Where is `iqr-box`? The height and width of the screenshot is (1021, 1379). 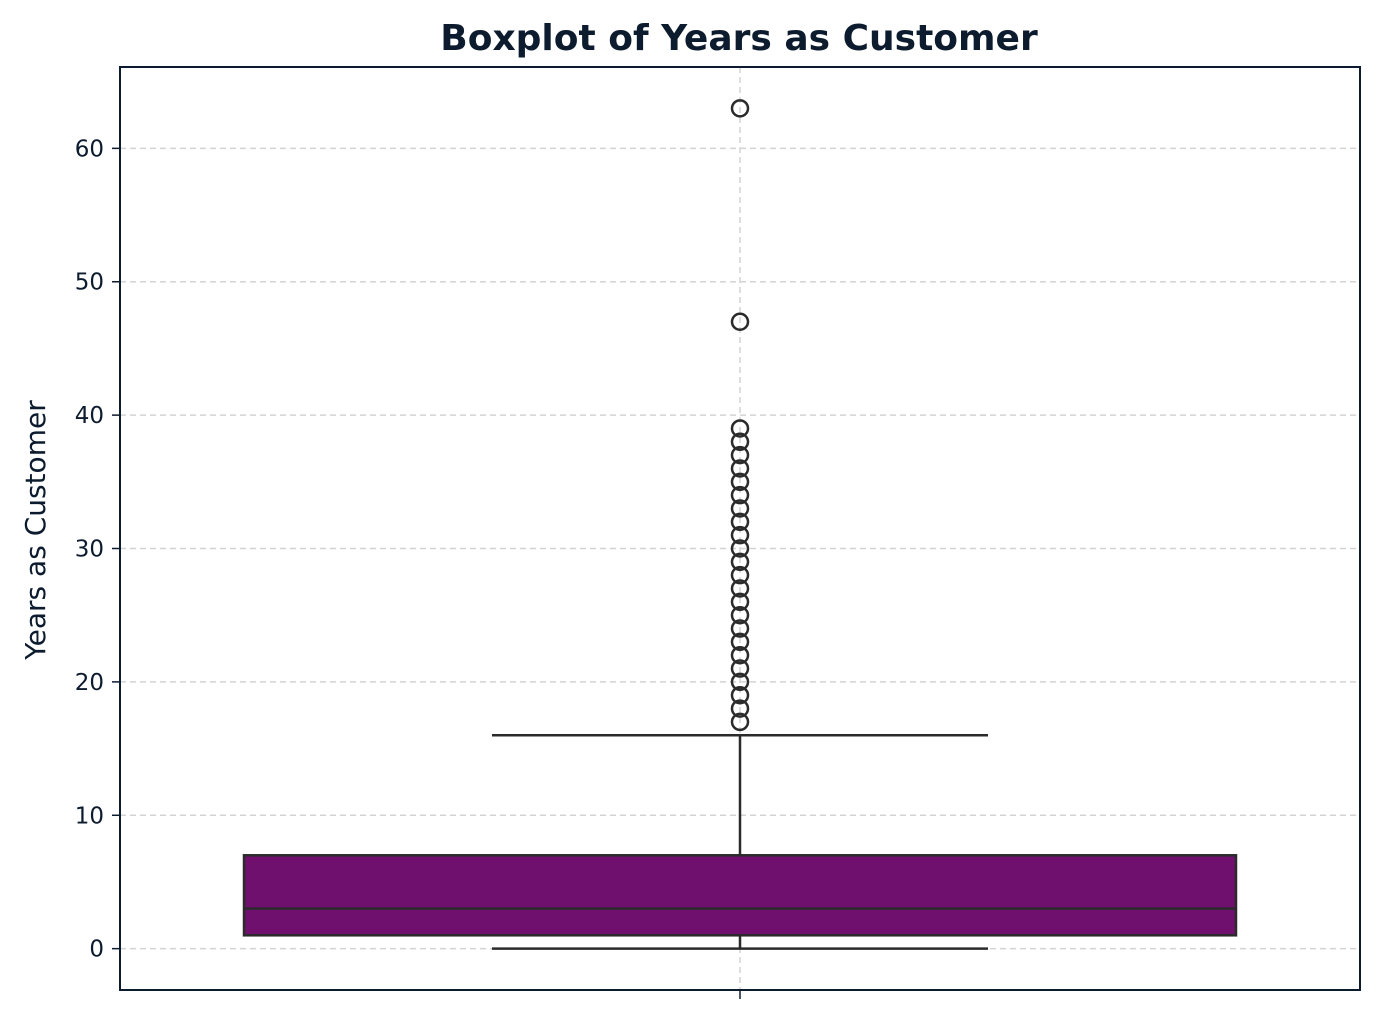
iqr-box is located at coordinates (740, 895).